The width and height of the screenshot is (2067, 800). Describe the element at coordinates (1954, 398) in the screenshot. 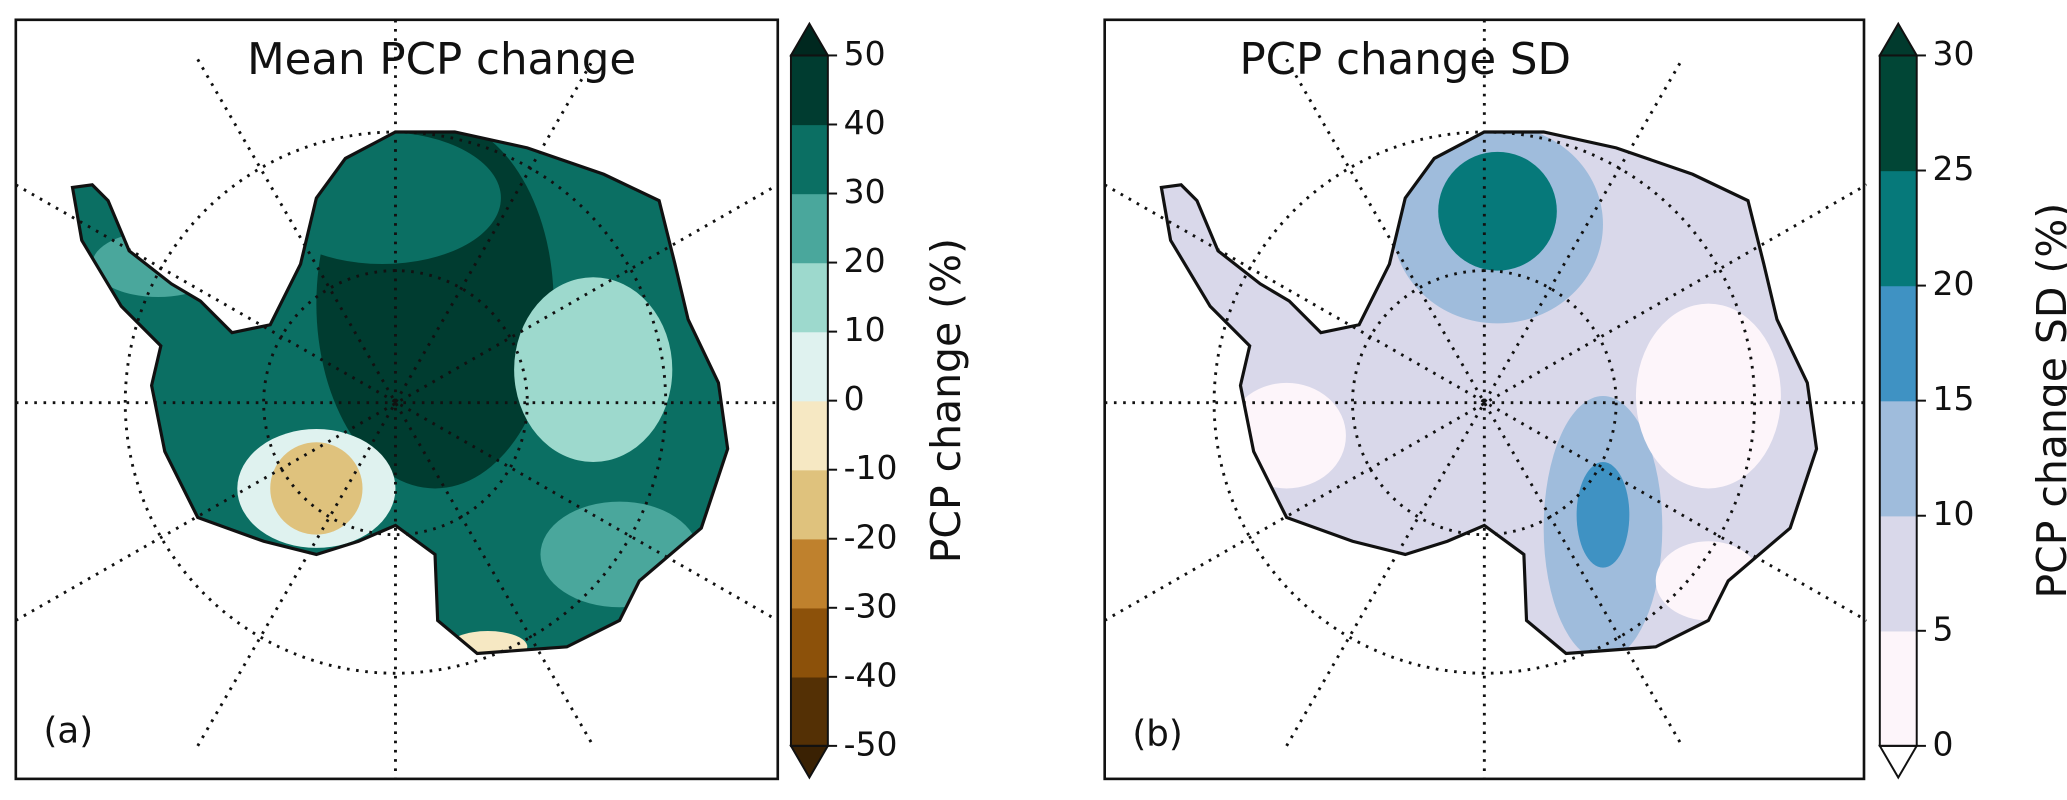

I see `colorbar-tick-label: 15` at that location.